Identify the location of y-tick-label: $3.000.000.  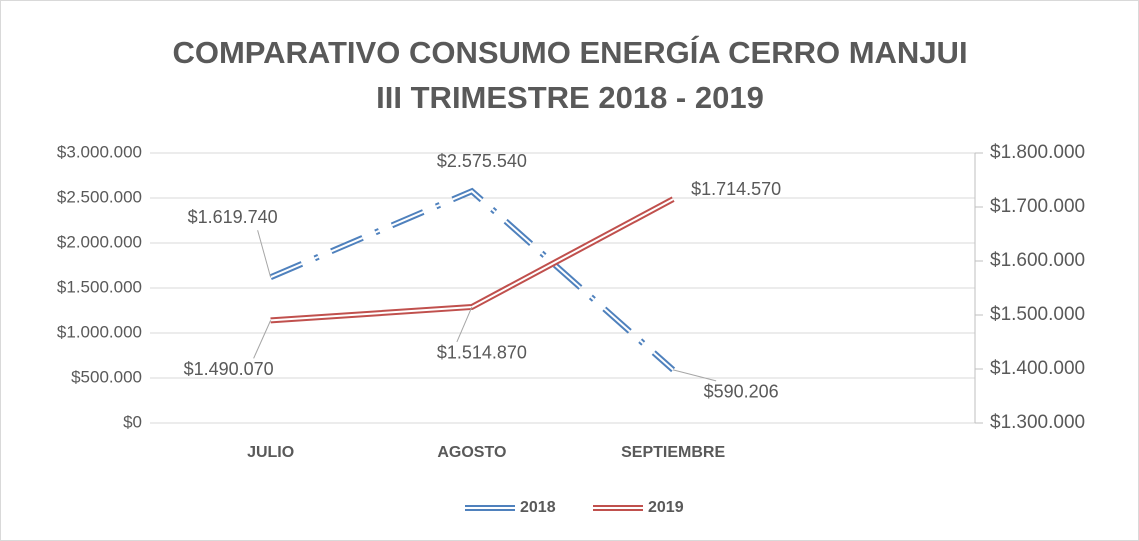
(99, 151).